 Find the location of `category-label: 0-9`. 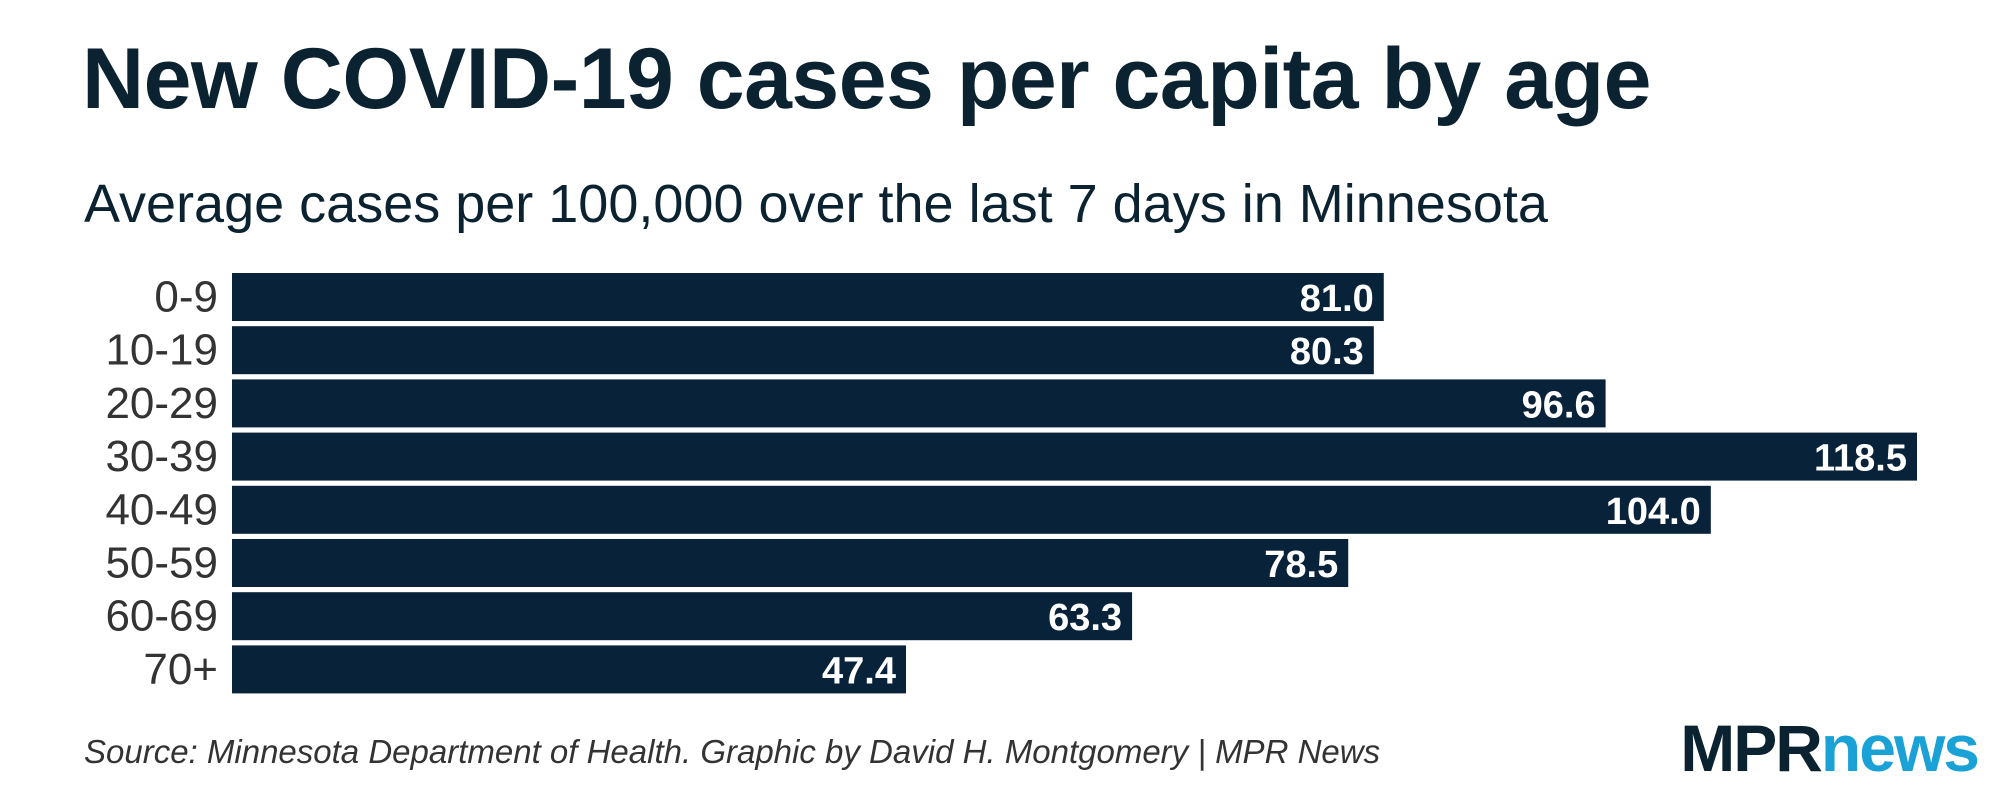

category-label: 0-9 is located at coordinates (186, 297).